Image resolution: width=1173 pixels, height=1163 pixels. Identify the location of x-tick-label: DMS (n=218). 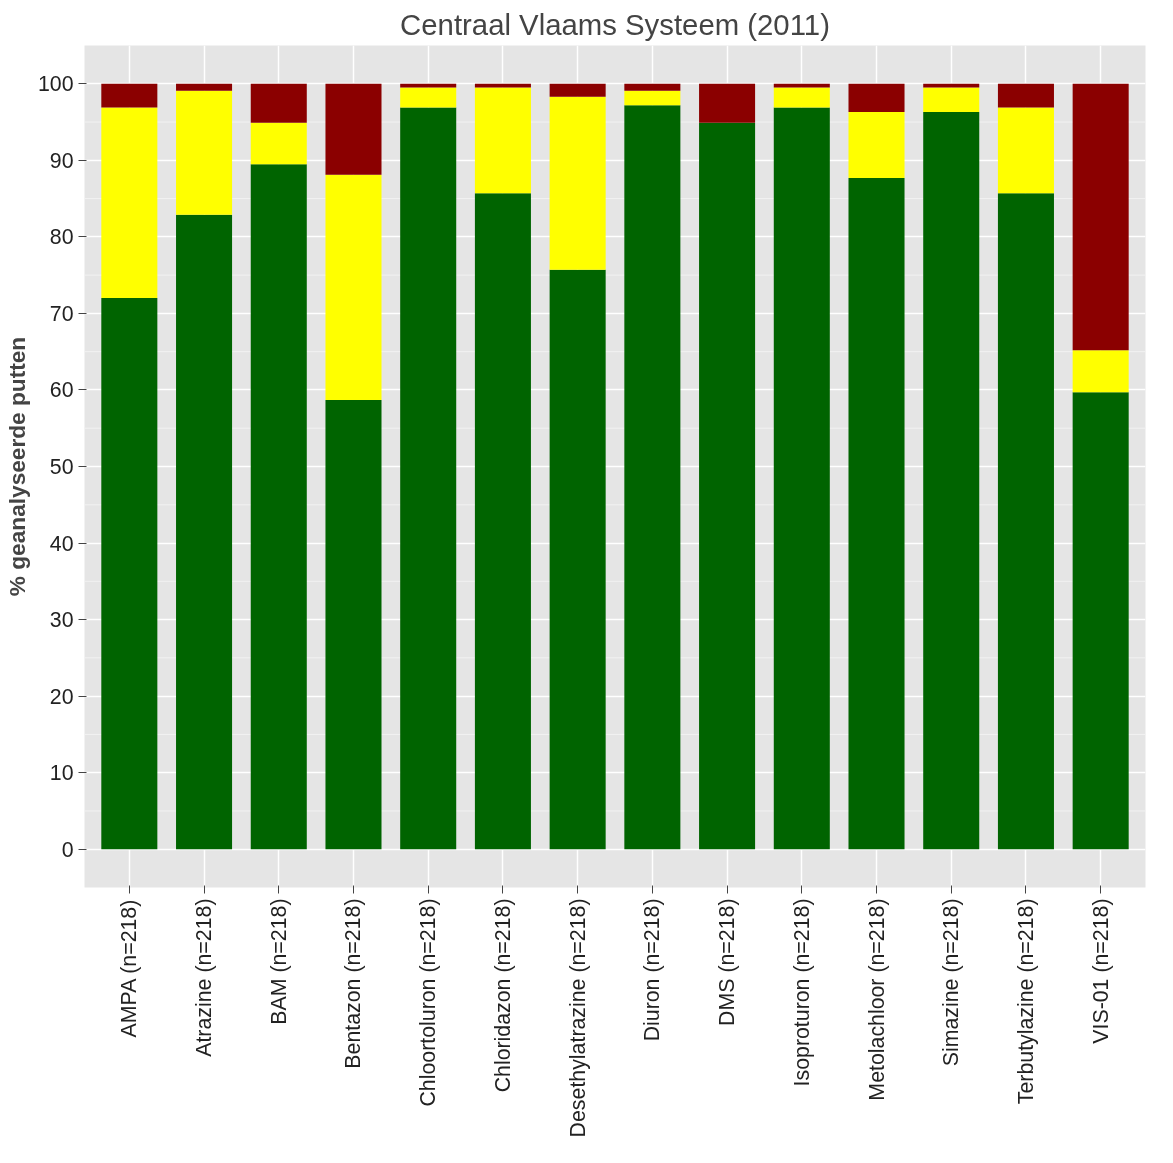
(727, 962).